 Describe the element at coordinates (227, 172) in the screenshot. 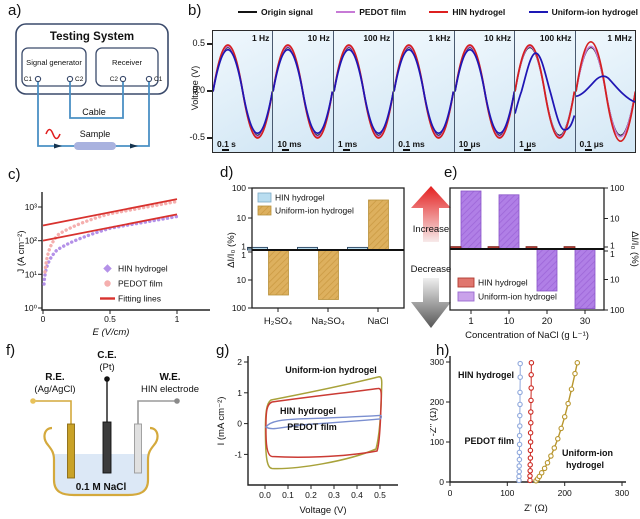

I see `panel-d-label: d)` at that location.